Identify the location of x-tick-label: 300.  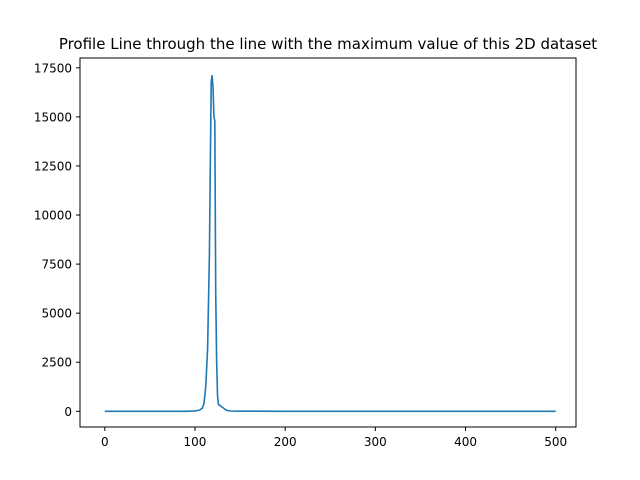
(375, 442).